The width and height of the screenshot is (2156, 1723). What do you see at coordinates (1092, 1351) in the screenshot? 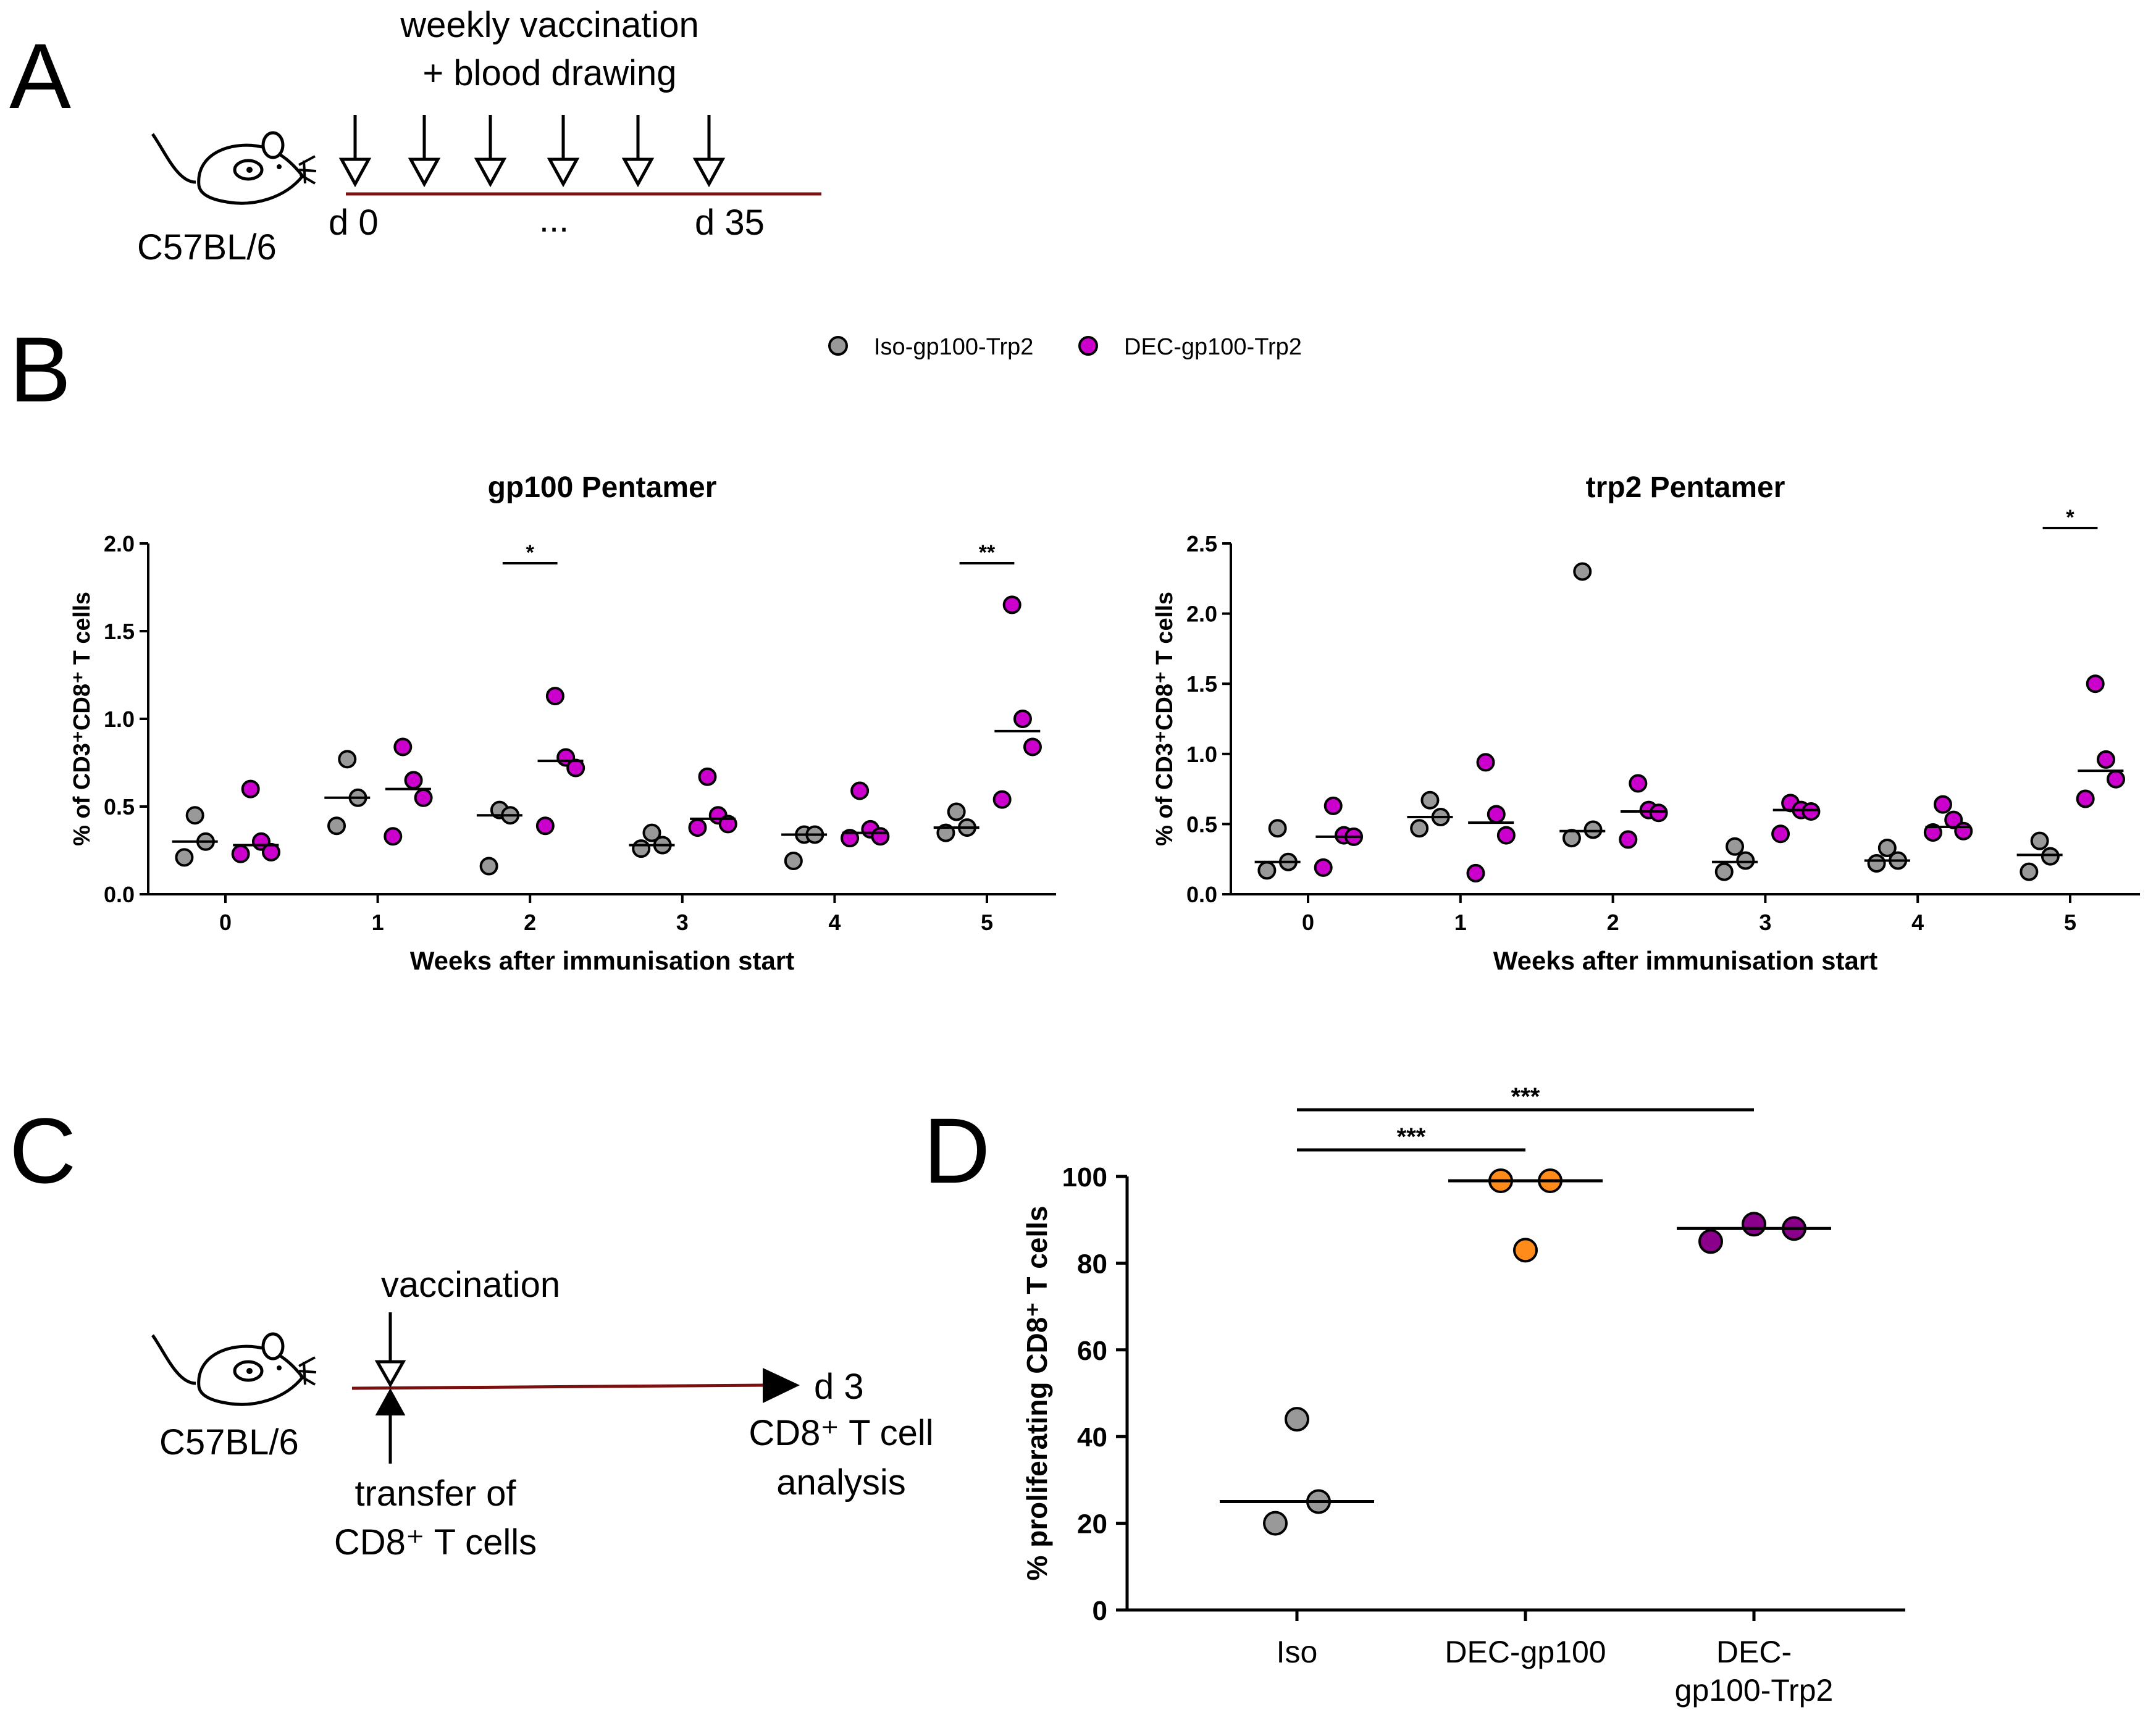
I see `y-tick-label: 60` at bounding box center [1092, 1351].